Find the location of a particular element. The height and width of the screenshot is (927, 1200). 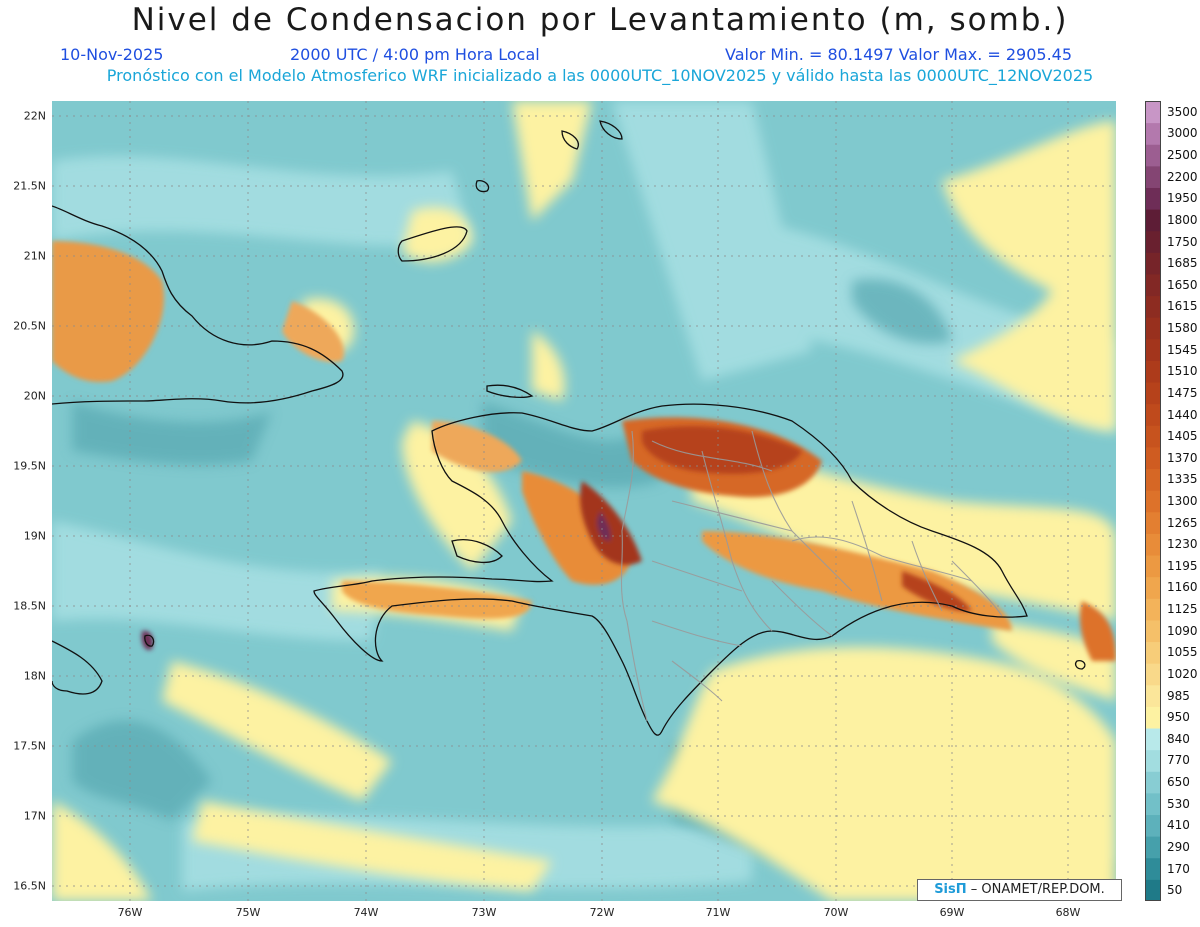

colorbar-label: 950 is located at coordinates (1178, 717).